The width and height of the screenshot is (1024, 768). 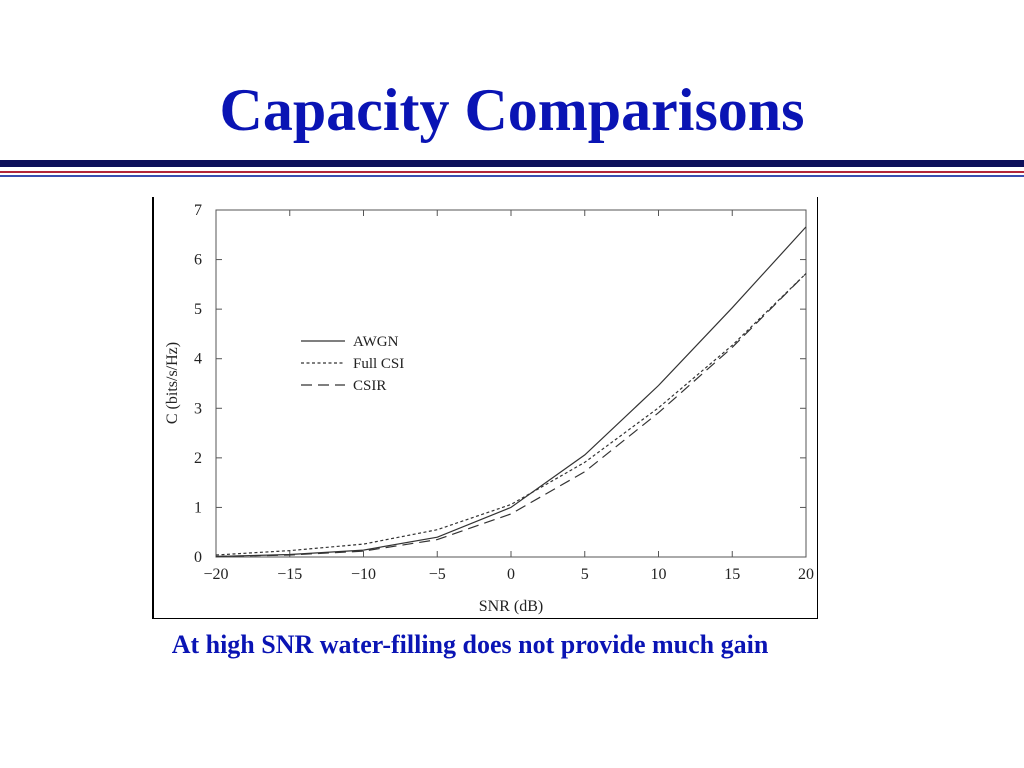 What do you see at coordinates (512, 110) in the screenshot?
I see `slide-title: Capacity Comparisons` at bounding box center [512, 110].